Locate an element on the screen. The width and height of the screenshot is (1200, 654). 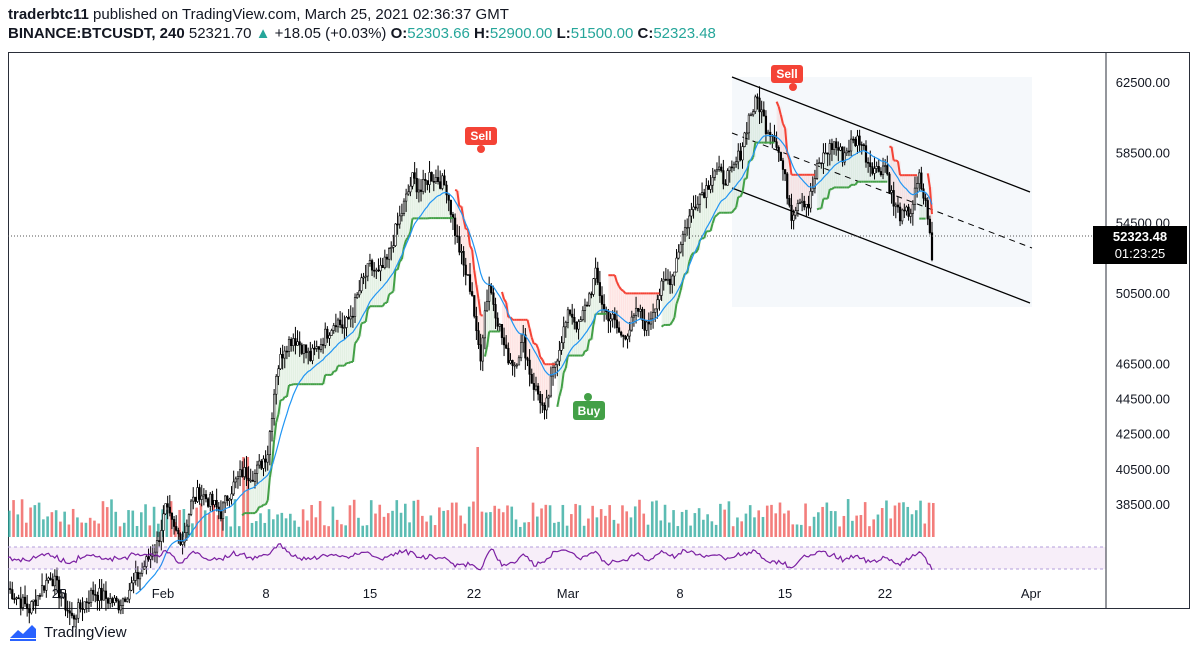
time-axis: 25 Feb 8 15 22 Mar 8 15 22 Apr is located at coordinates (547, 593).